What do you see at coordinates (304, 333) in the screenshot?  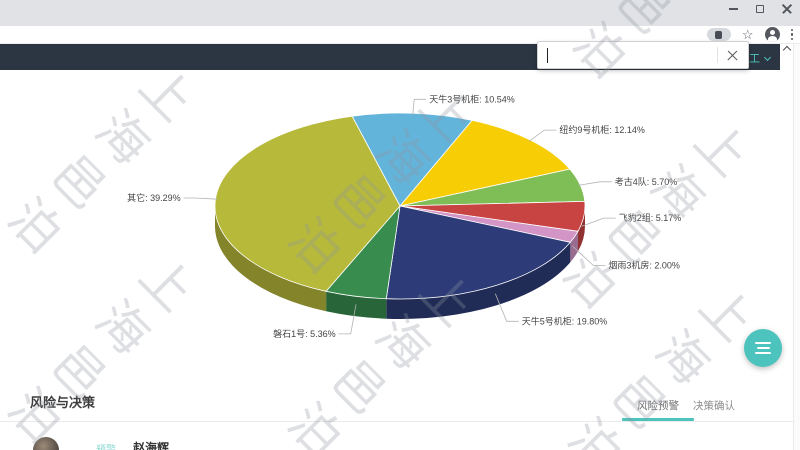 I see `svg-text: 磐石1号: 5.36%` at bounding box center [304, 333].